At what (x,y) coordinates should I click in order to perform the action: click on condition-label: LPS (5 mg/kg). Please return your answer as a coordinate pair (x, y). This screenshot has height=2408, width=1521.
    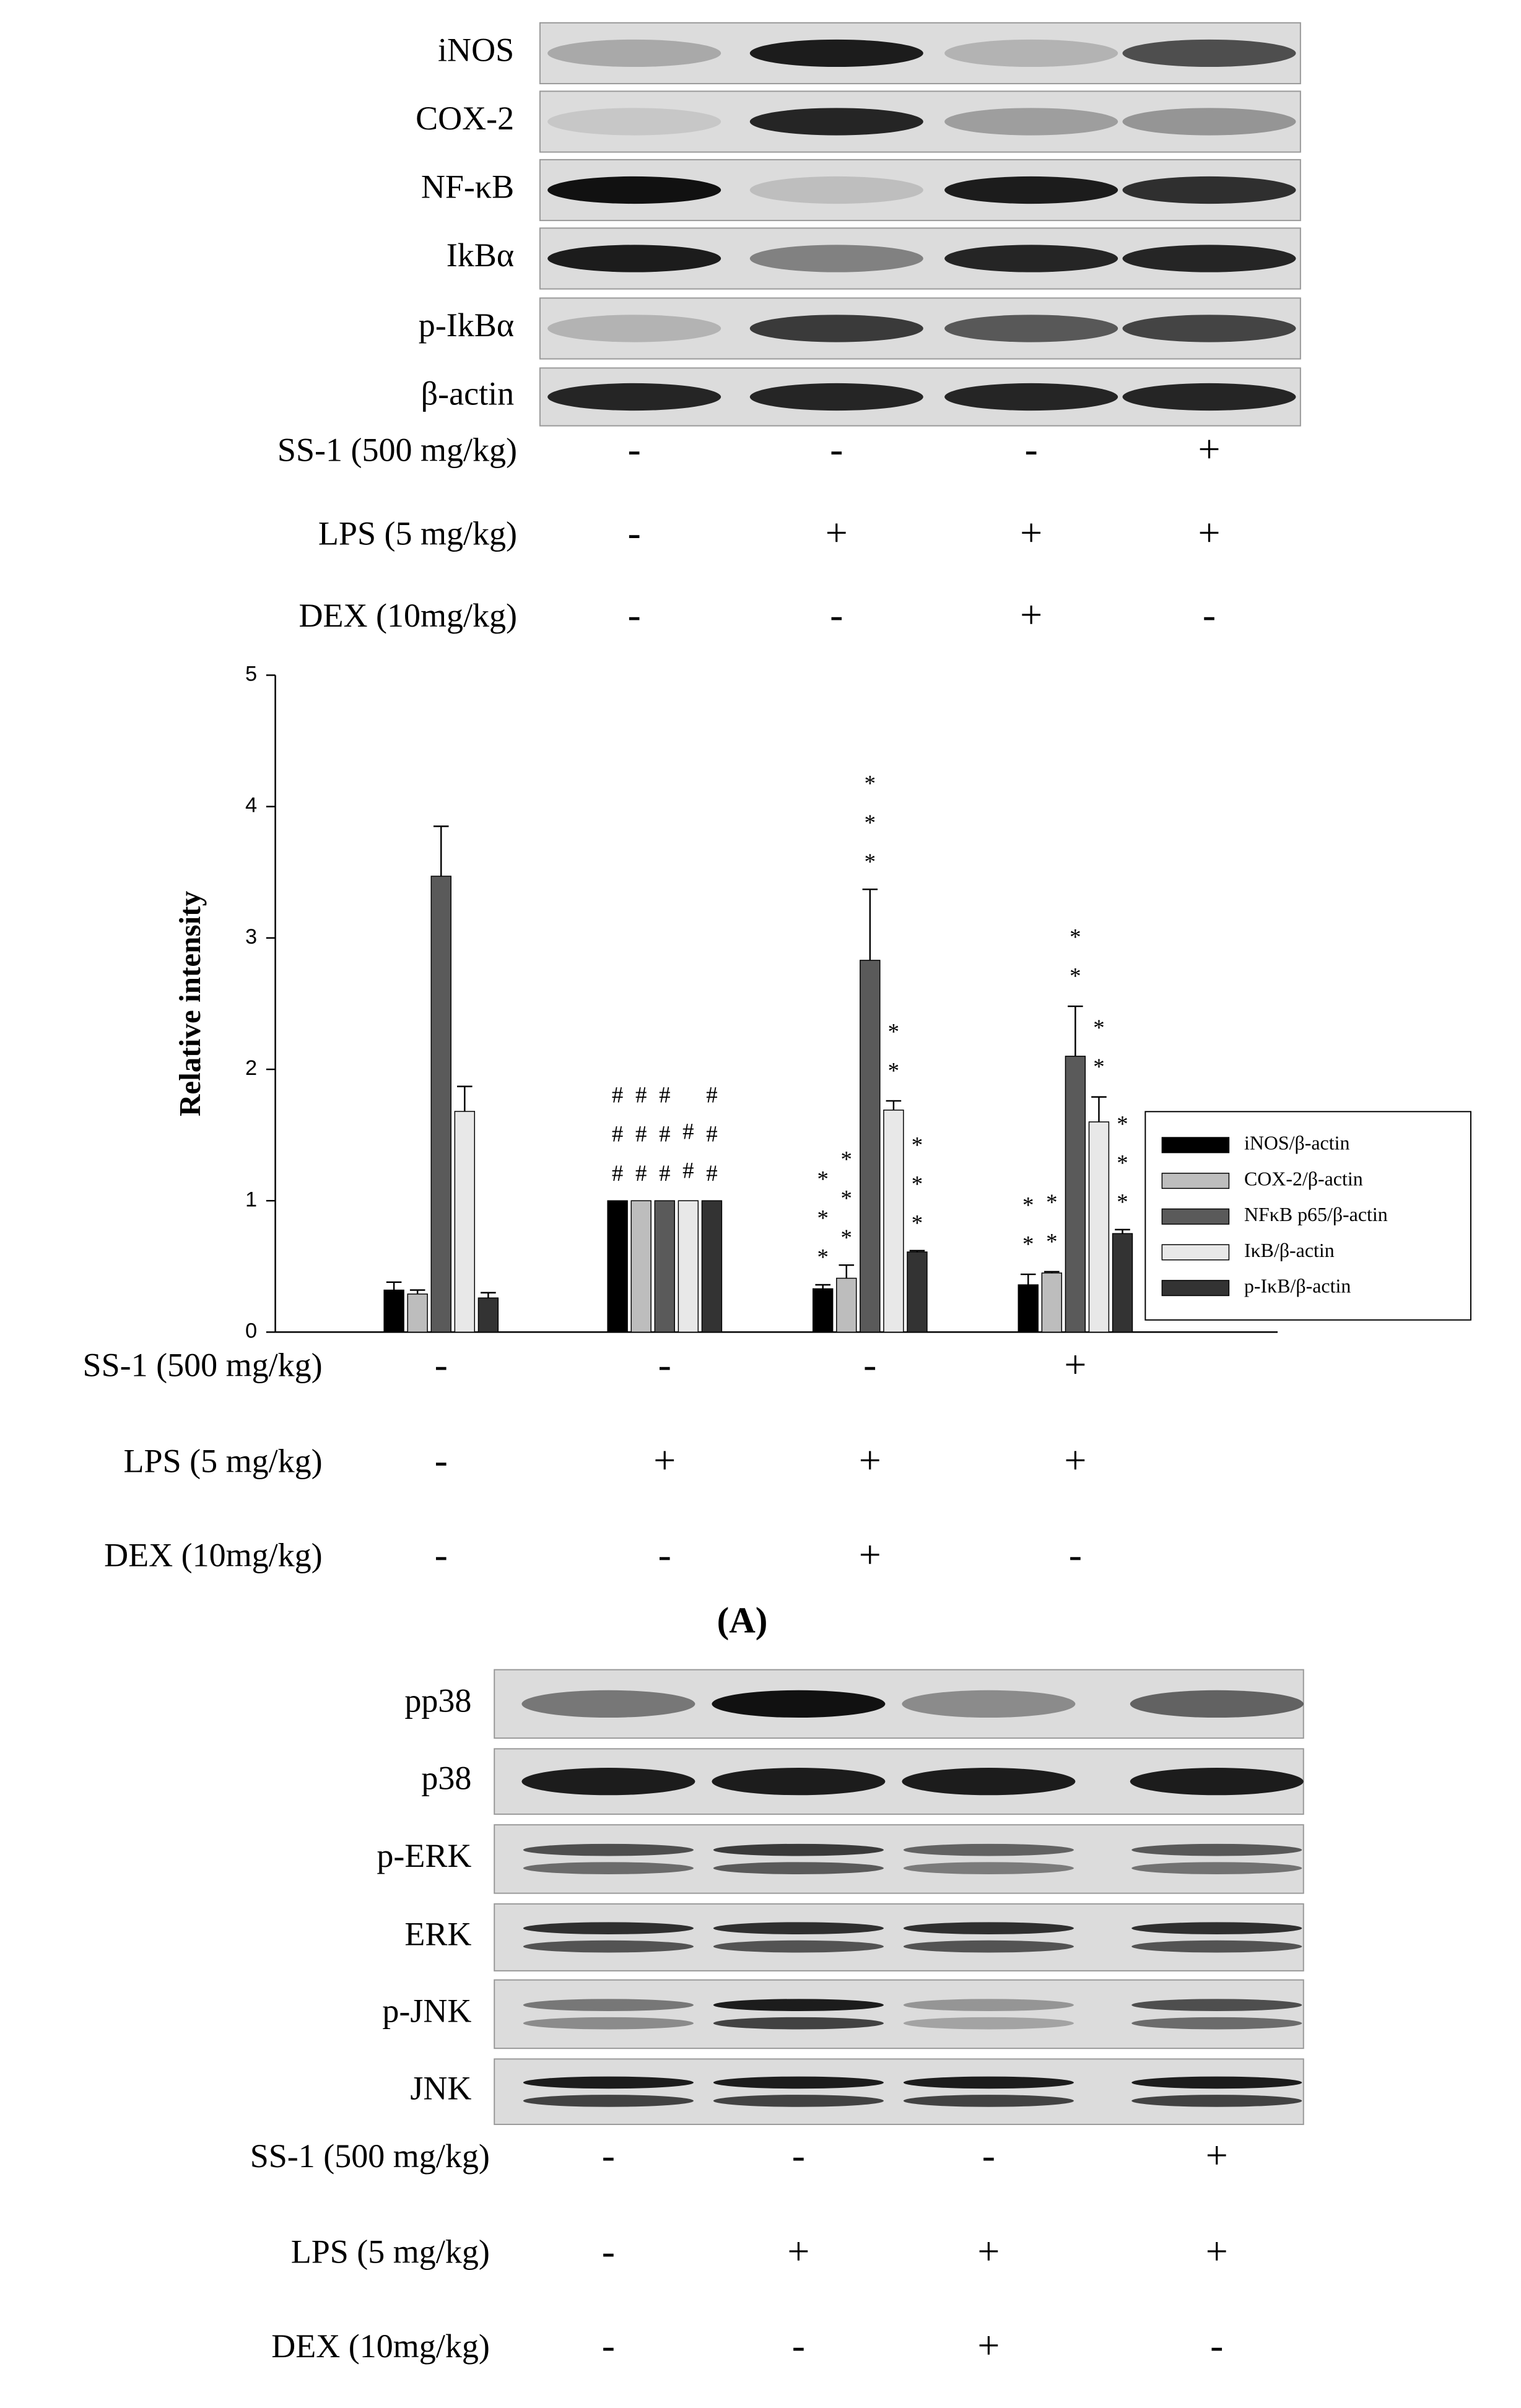
    Looking at the image, I should click on (418, 534).